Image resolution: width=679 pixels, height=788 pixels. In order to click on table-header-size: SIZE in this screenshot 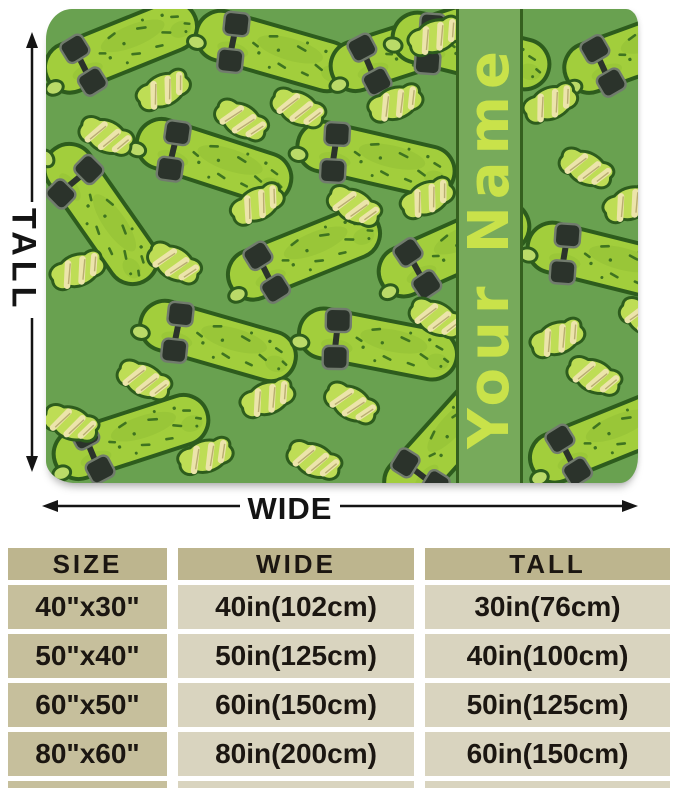, I will do `click(87, 564)`.